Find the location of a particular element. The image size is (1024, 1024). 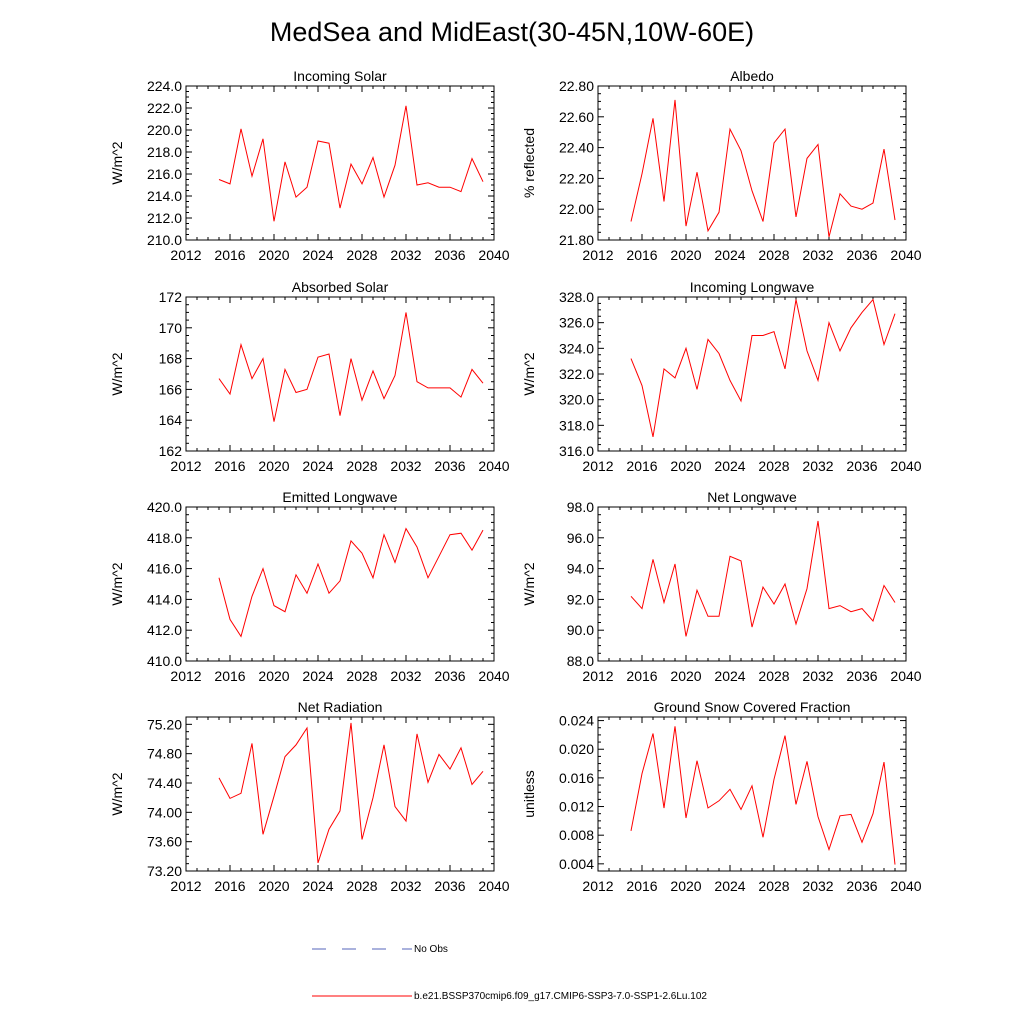

y-tick-label: 414.0 is located at coordinates (164, 599).